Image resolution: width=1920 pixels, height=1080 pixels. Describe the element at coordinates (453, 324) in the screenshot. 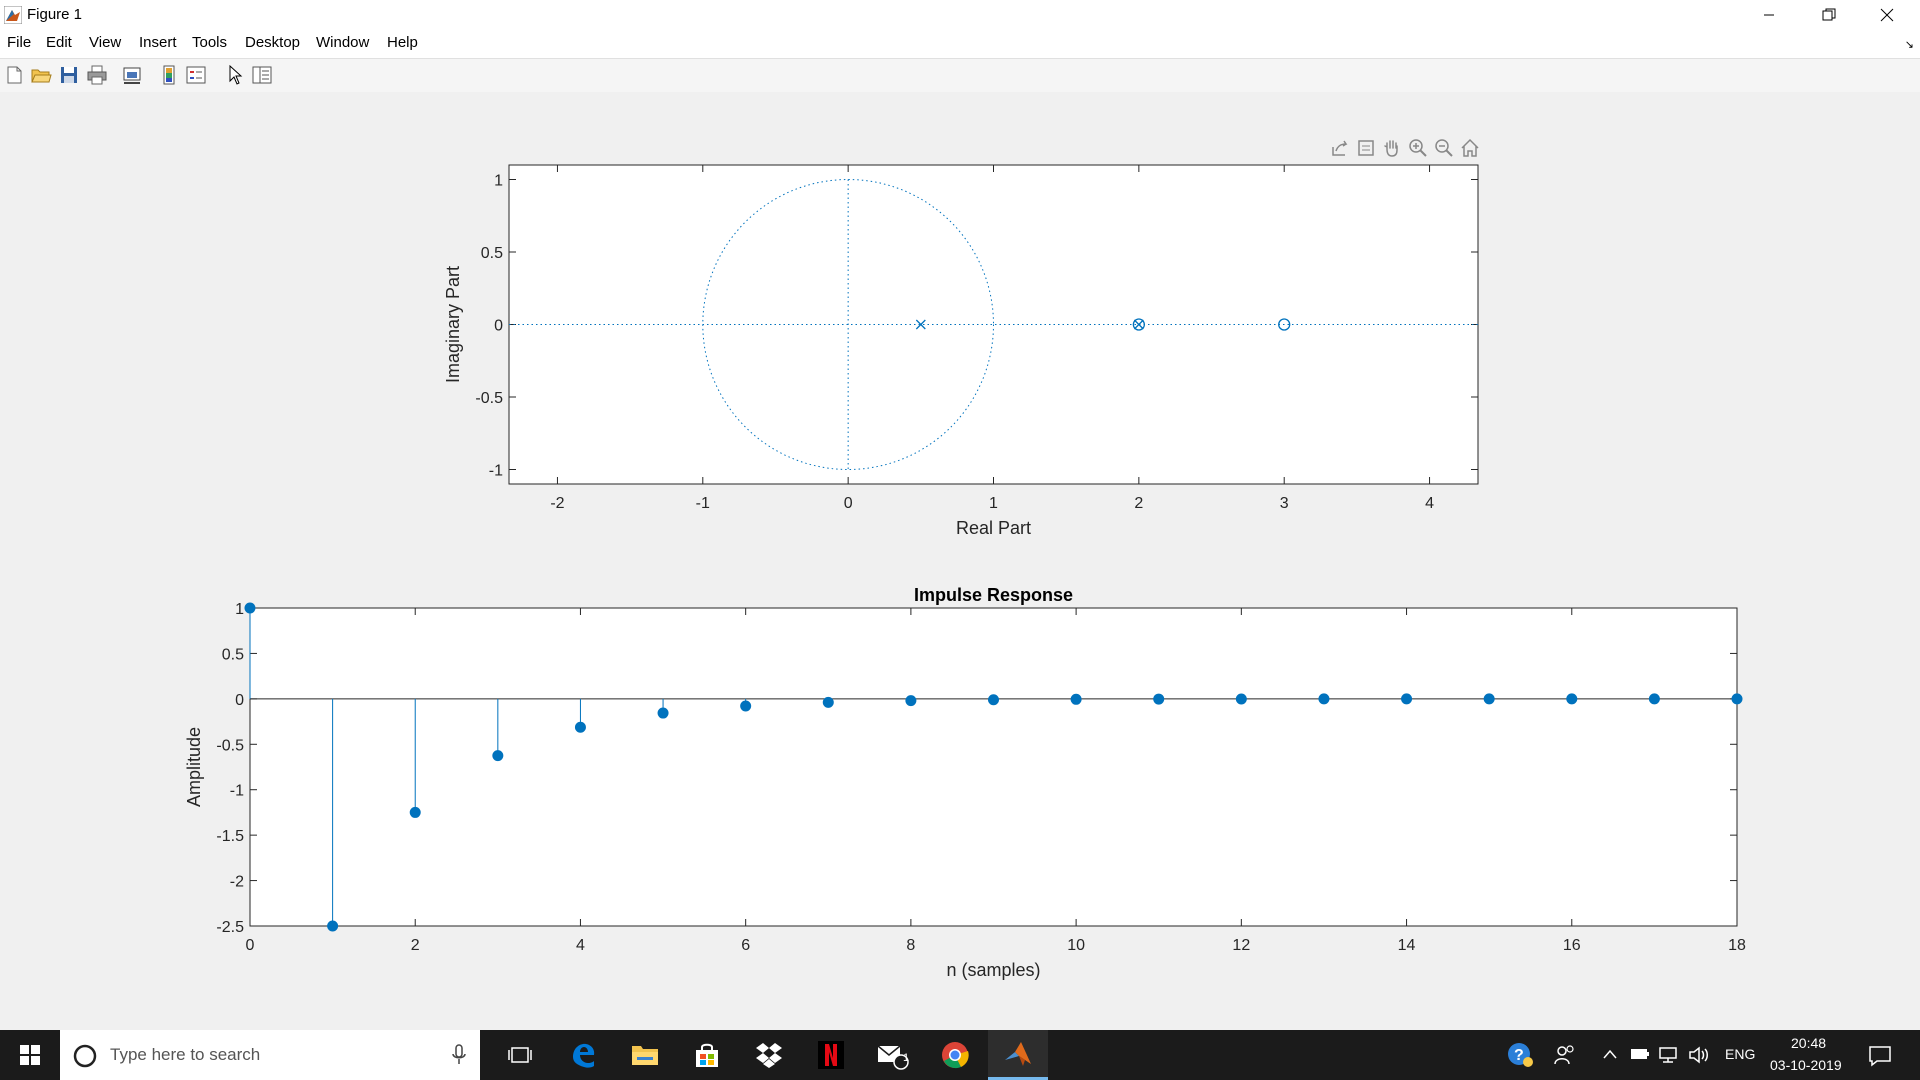

I see `y-axis-label: Imaginary Part` at that location.